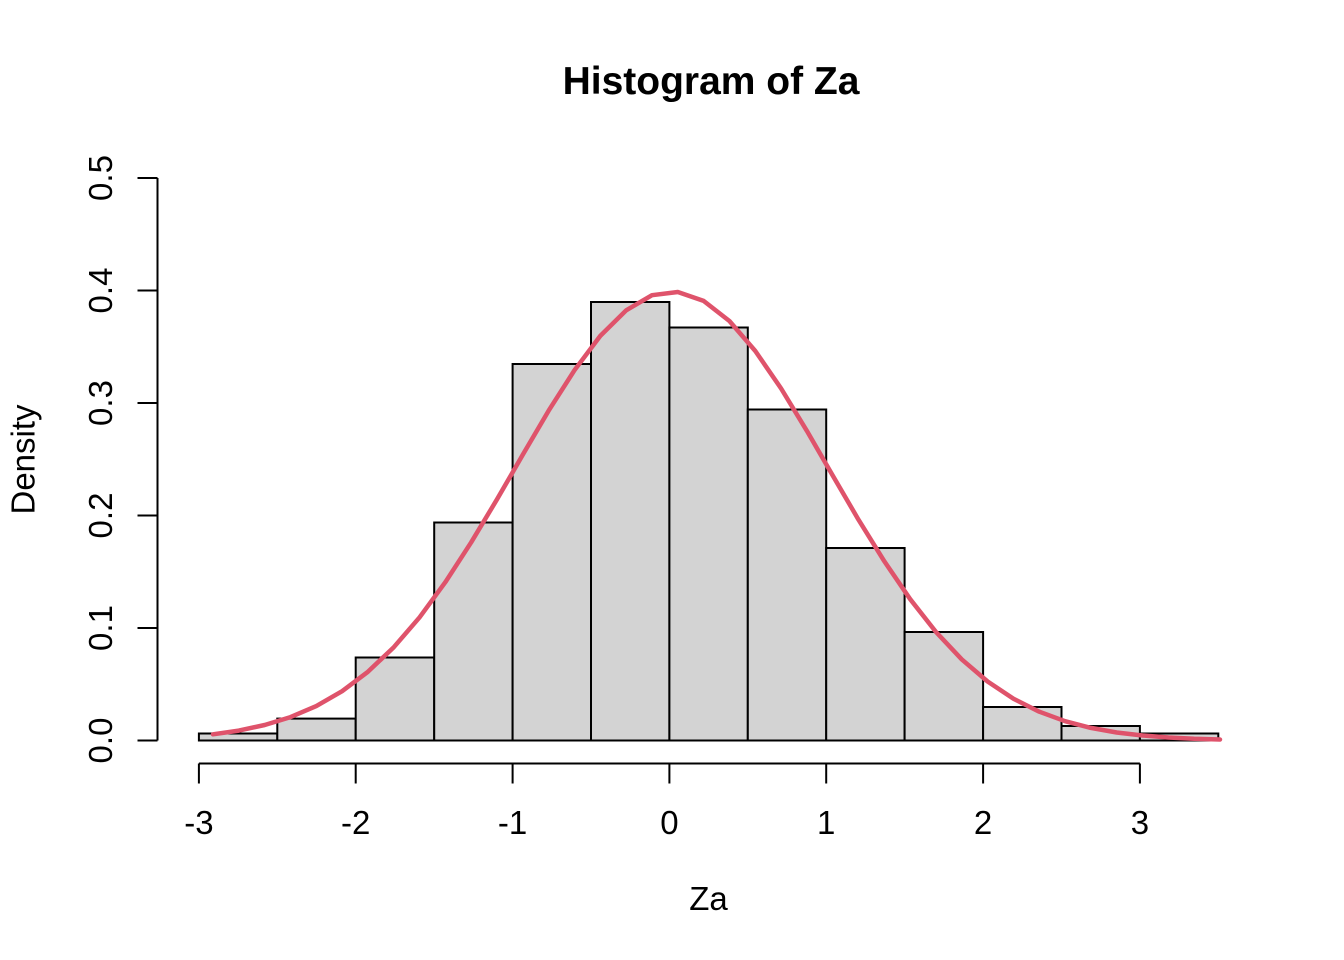 The width and height of the screenshot is (1344, 960). What do you see at coordinates (100, 178) in the screenshot?
I see `svg-text: 0.5` at bounding box center [100, 178].